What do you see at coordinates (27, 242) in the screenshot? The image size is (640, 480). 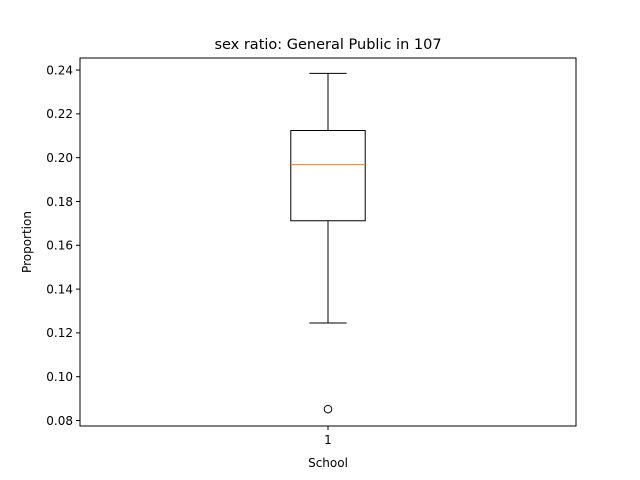 I see `y-axis-label: Proportion` at bounding box center [27, 242].